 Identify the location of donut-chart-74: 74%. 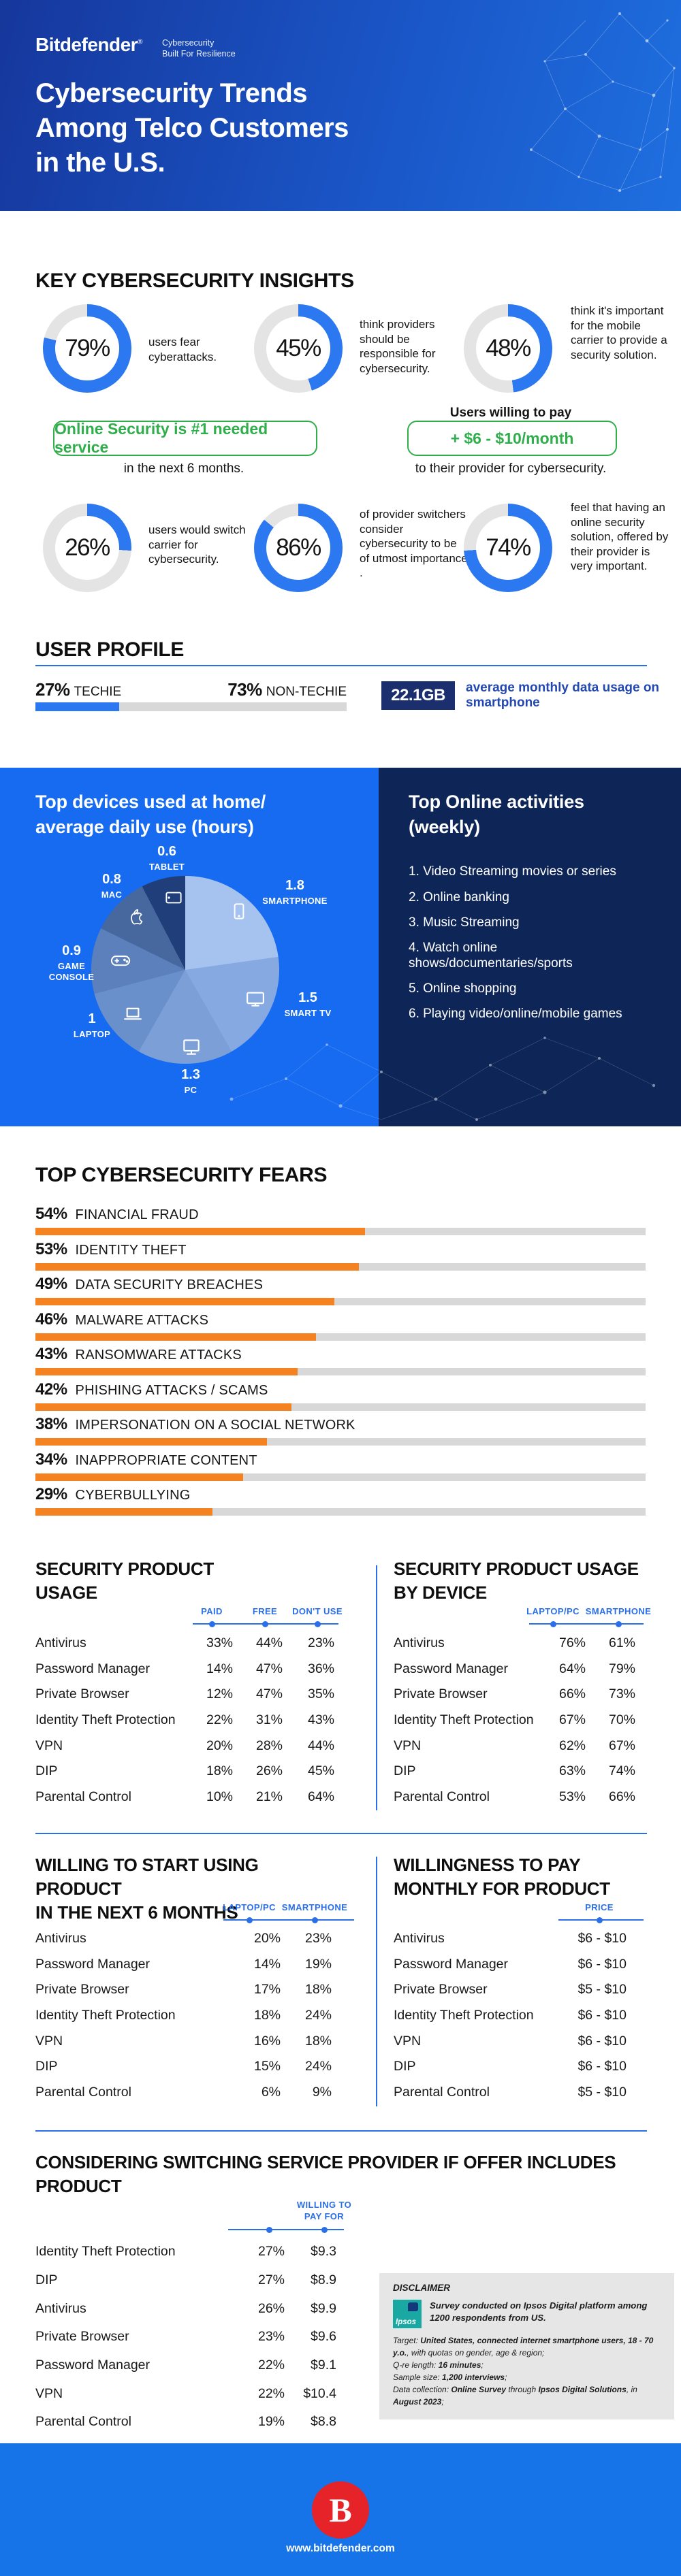
(508, 548).